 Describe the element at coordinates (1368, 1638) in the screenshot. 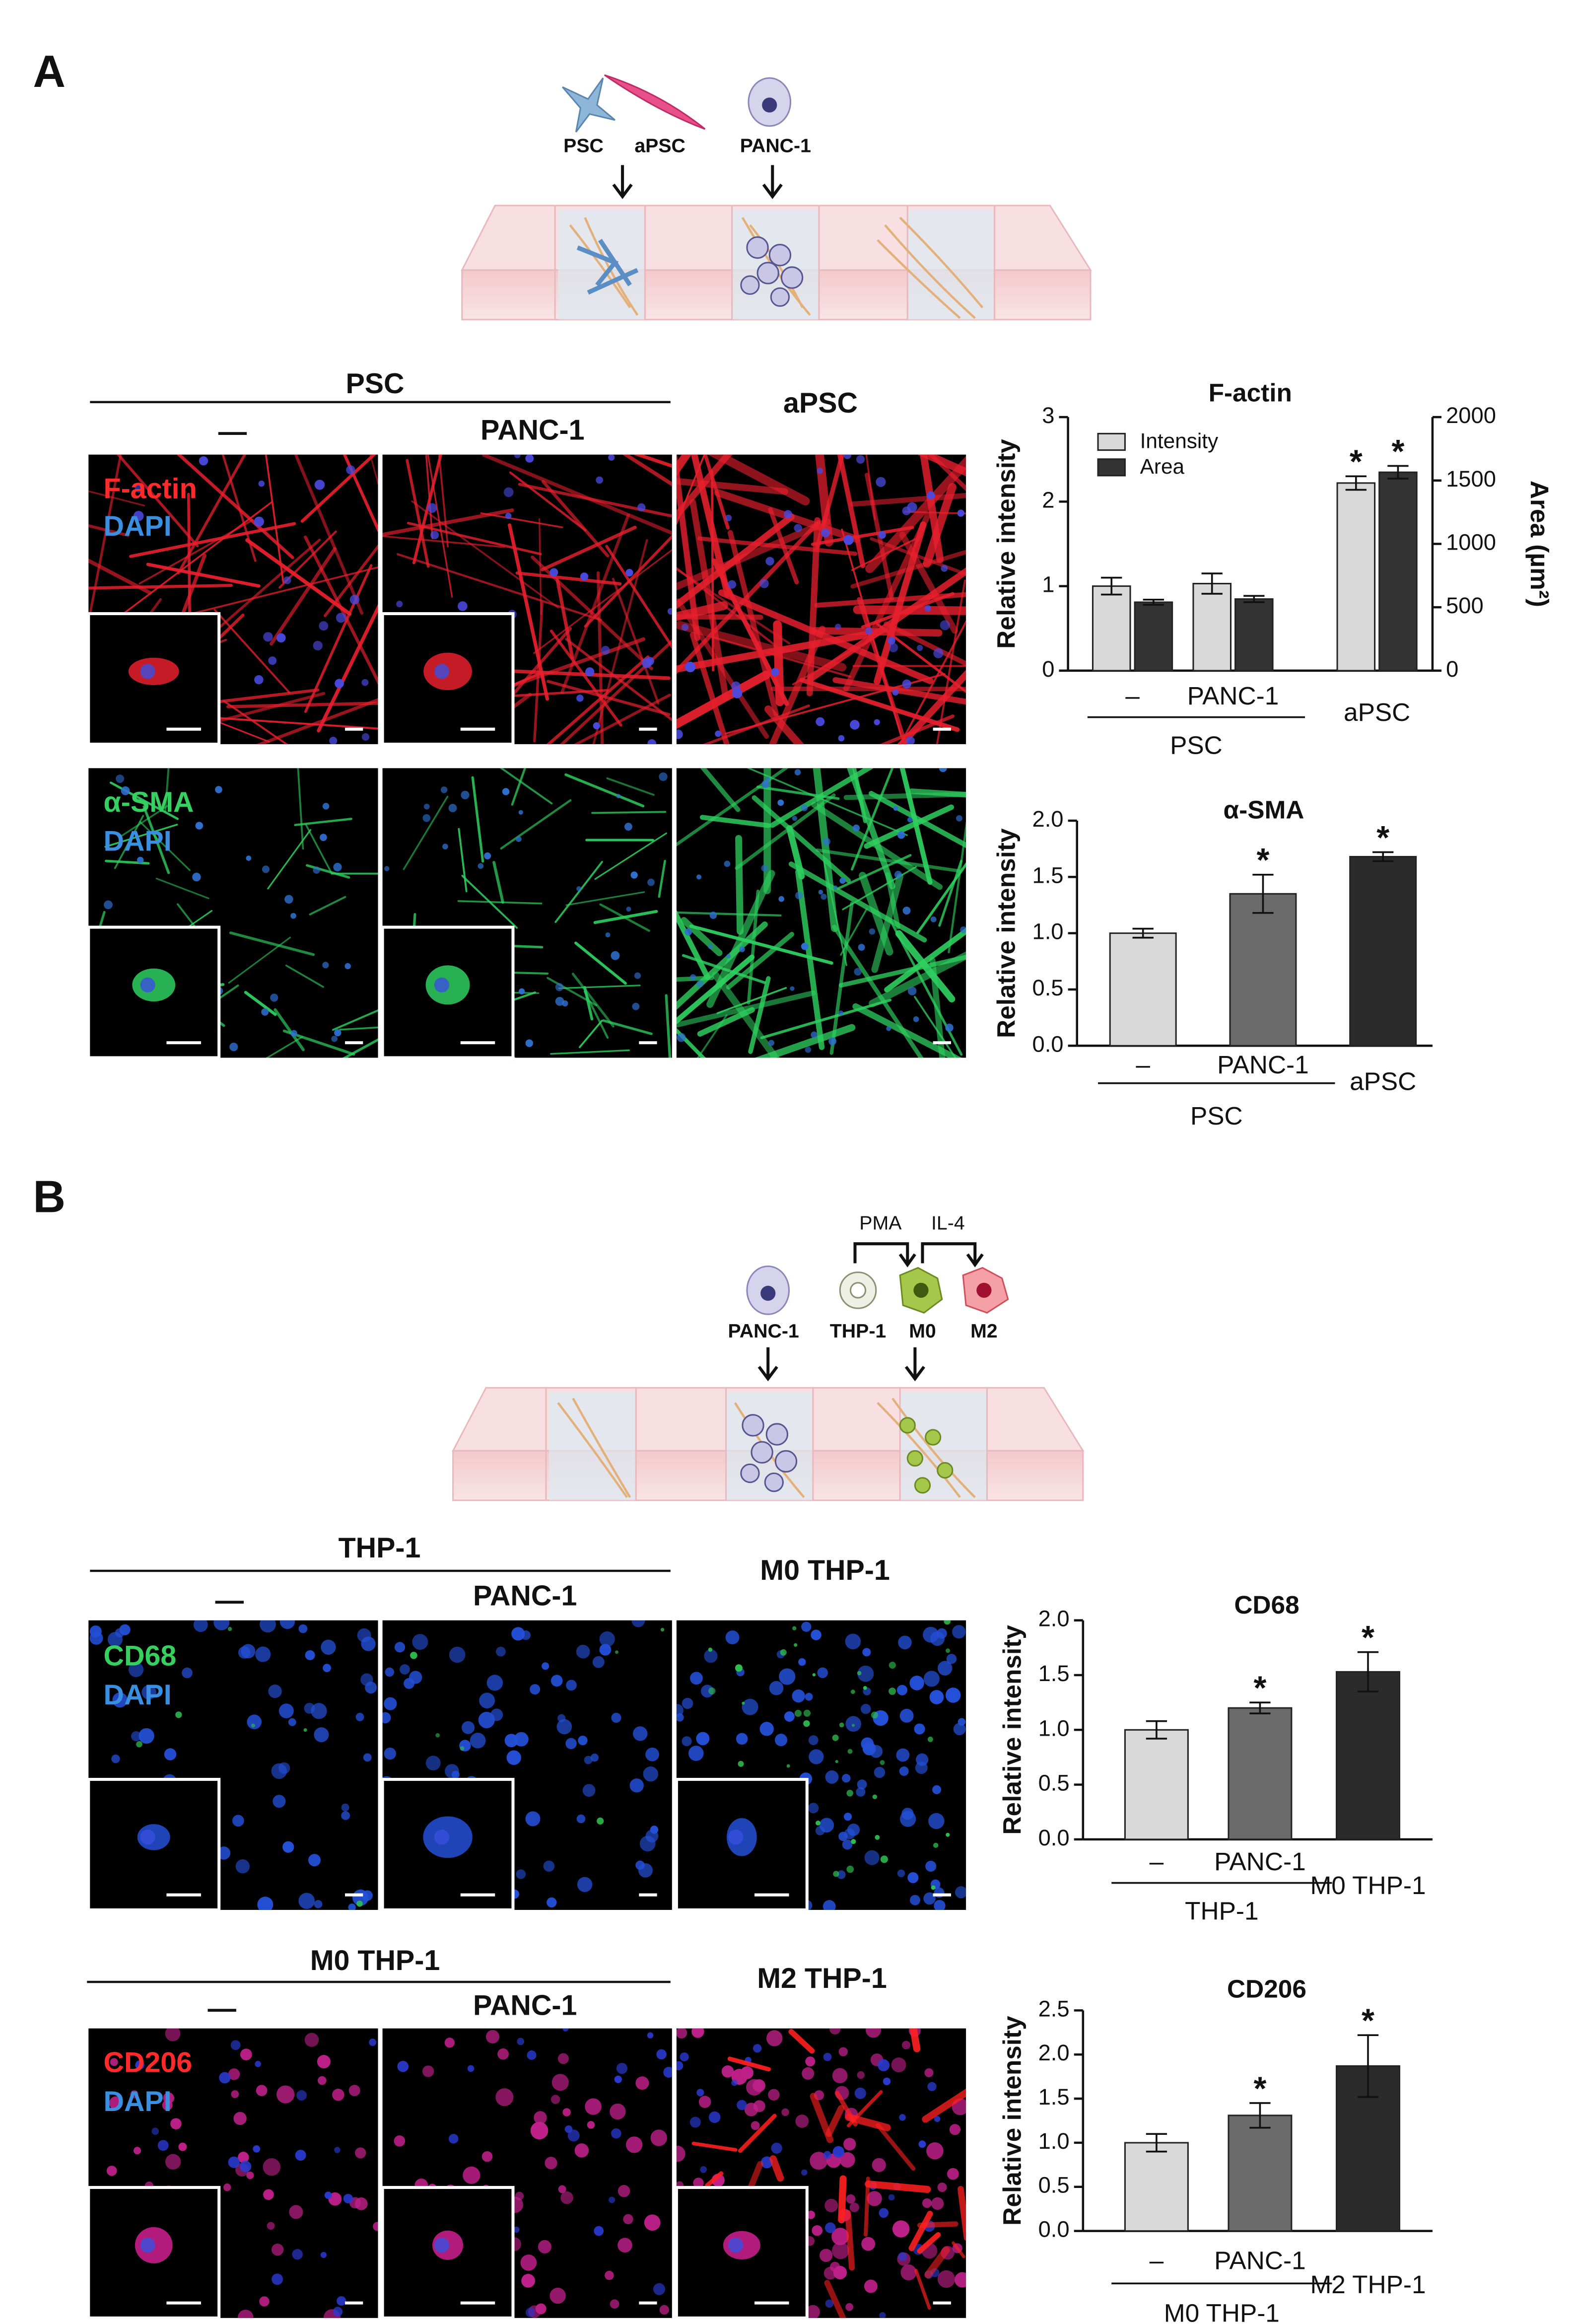

I see `significance: *` at that location.